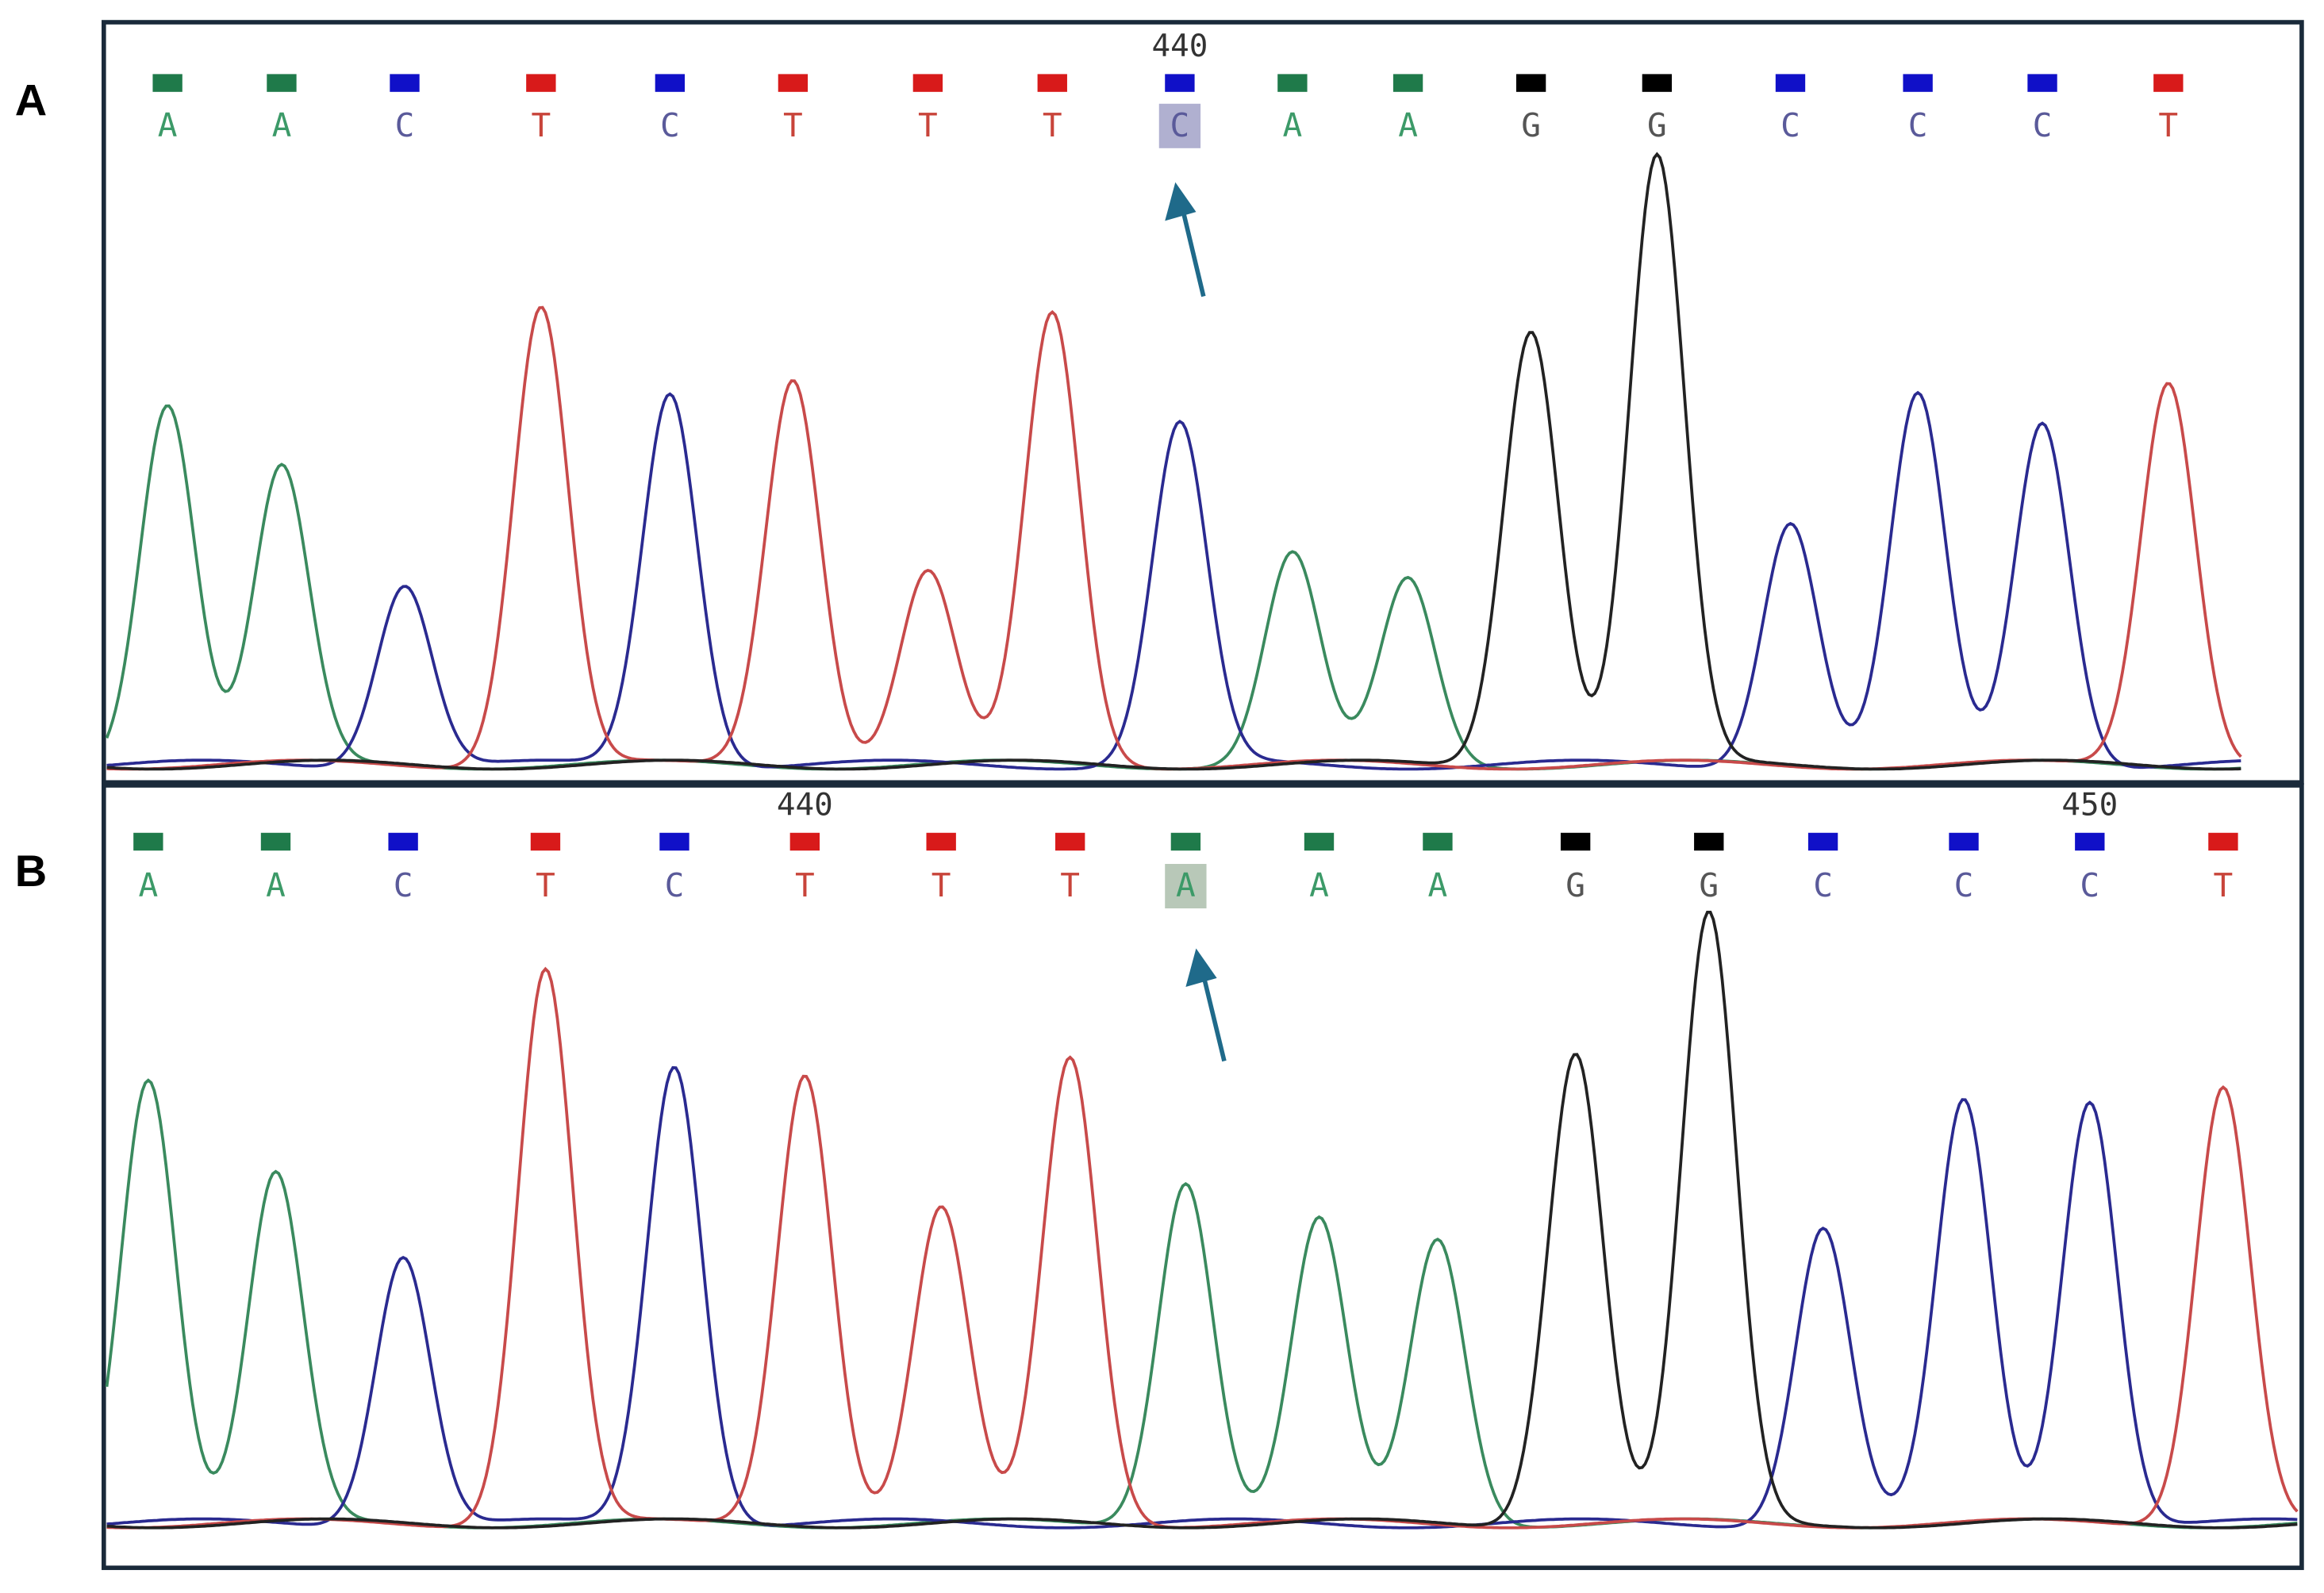 This screenshot has height=1593, width=2324. What do you see at coordinates (31, 871) in the screenshot?
I see `panel-label: B` at bounding box center [31, 871].